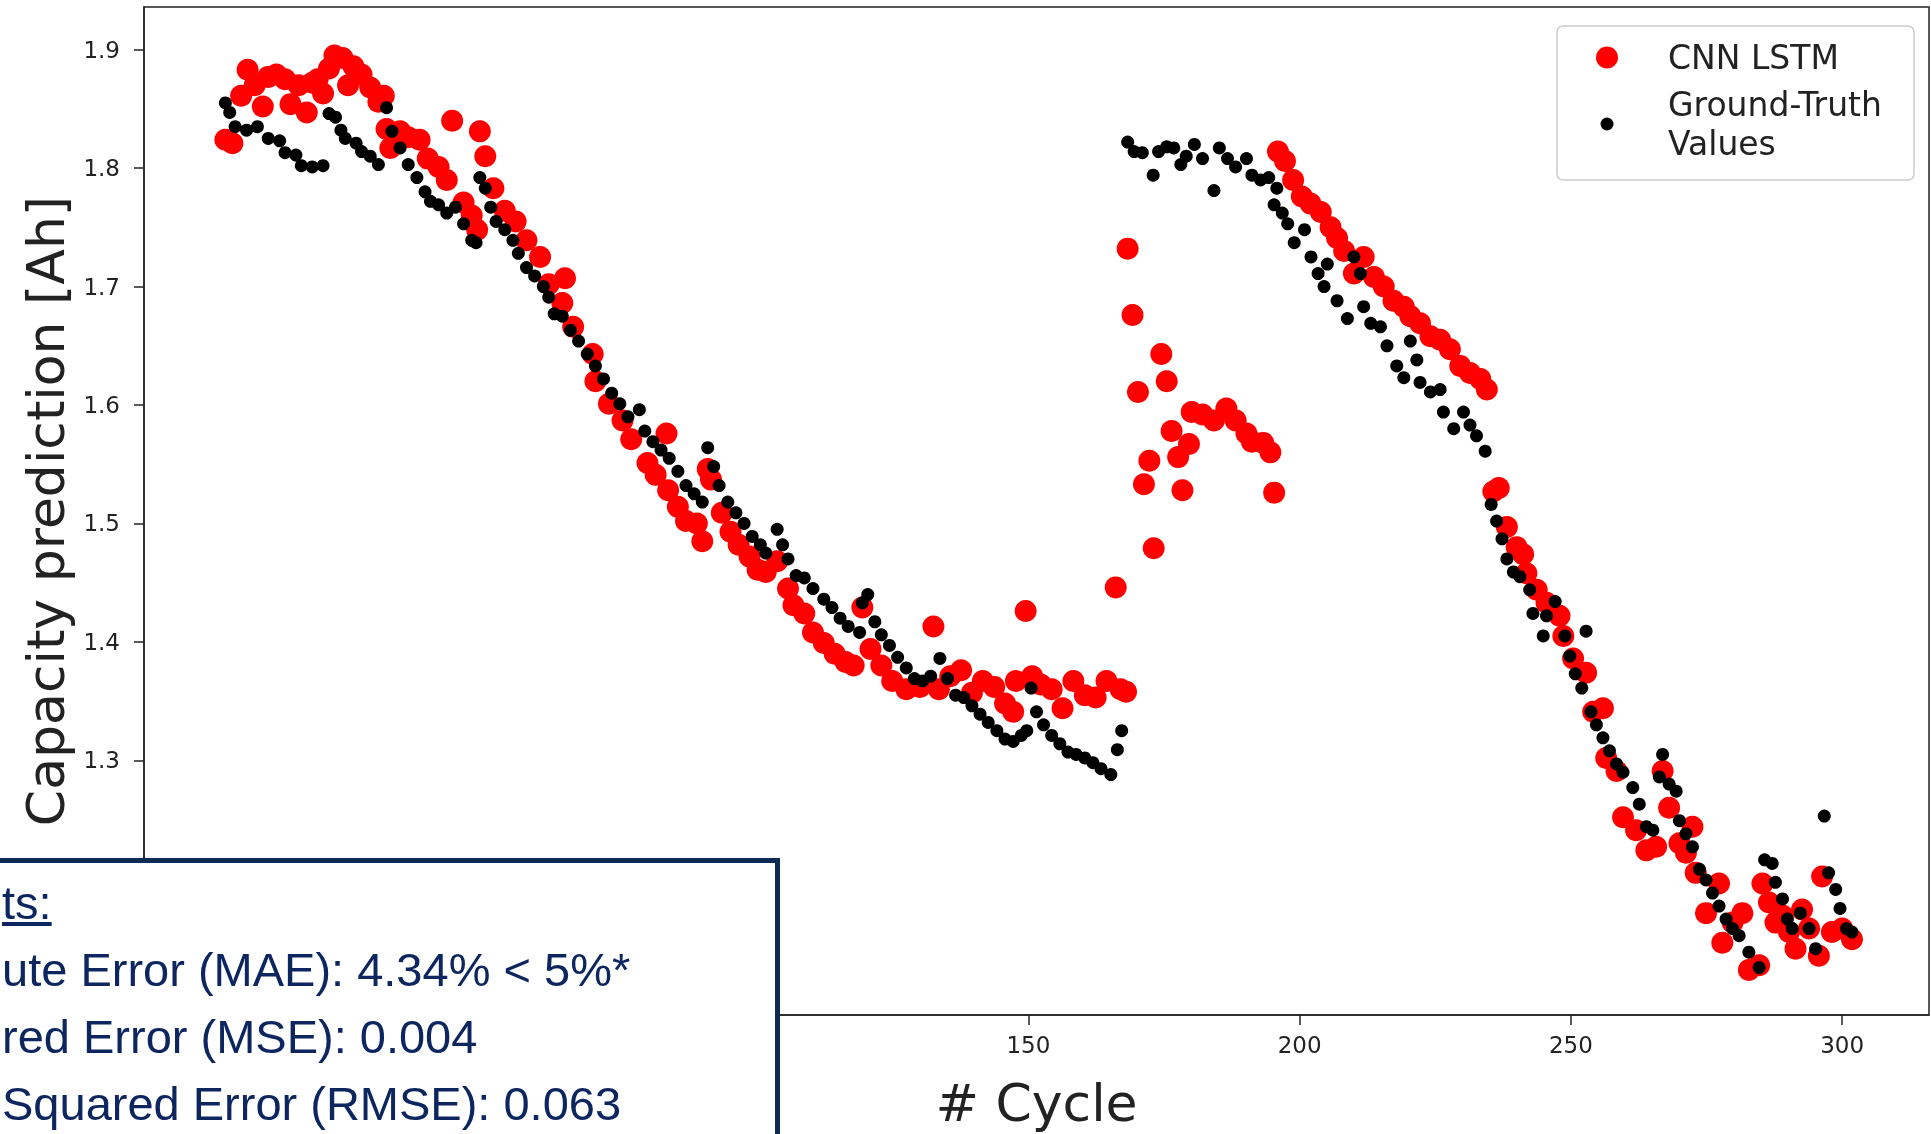 This screenshot has height=1134, width=1931. Describe the element at coordinates (101, 49) in the screenshot. I see `y-tick-label: 1.9` at that location.